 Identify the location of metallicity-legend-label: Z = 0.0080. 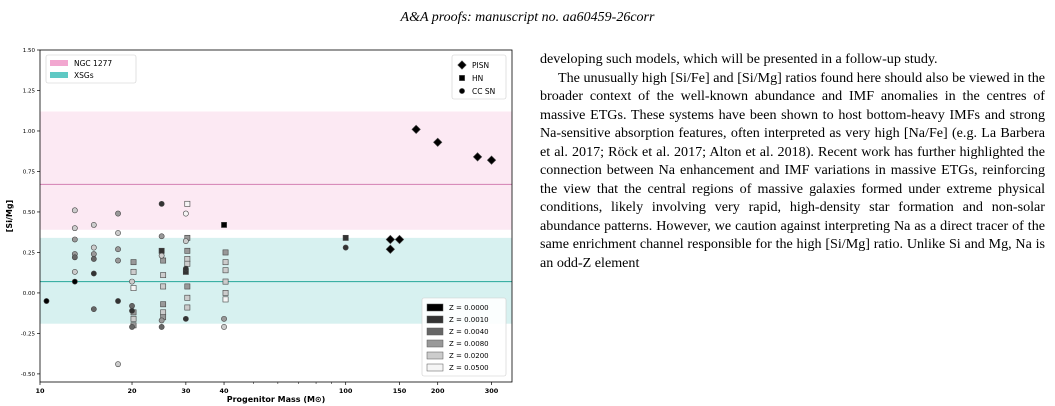
(469, 344).